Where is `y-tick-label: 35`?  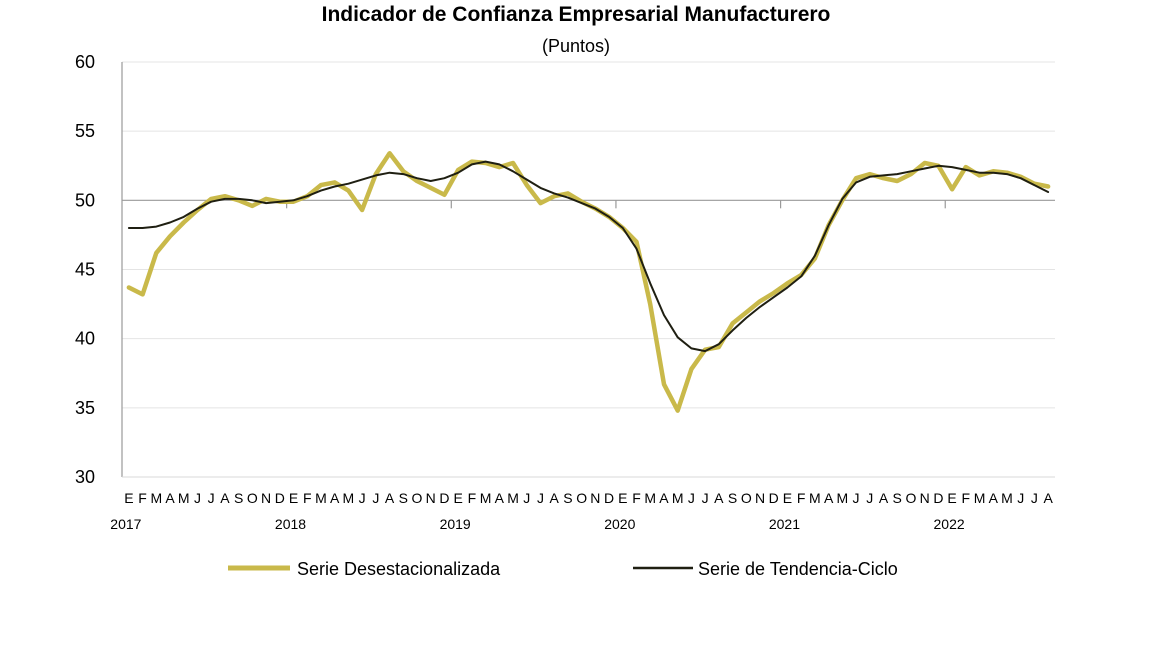 y-tick-label: 35 is located at coordinates (85, 408).